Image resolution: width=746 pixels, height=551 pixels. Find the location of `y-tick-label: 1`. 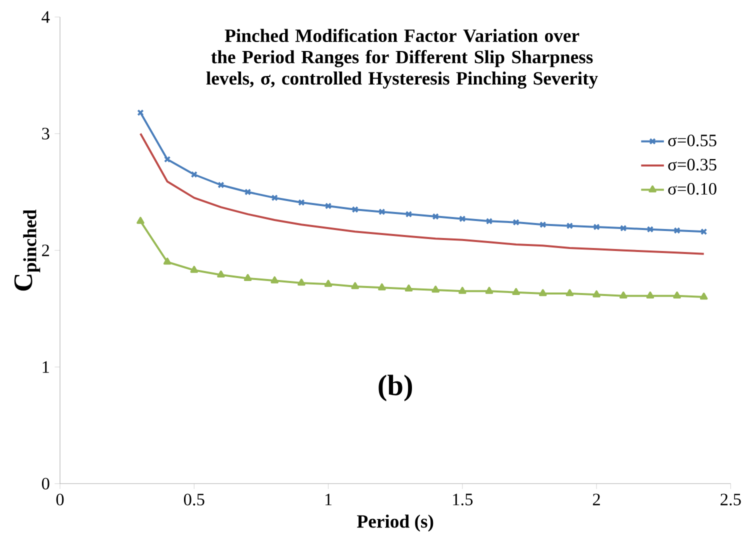

y-tick-label: 1 is located at coordinates (45, 367).